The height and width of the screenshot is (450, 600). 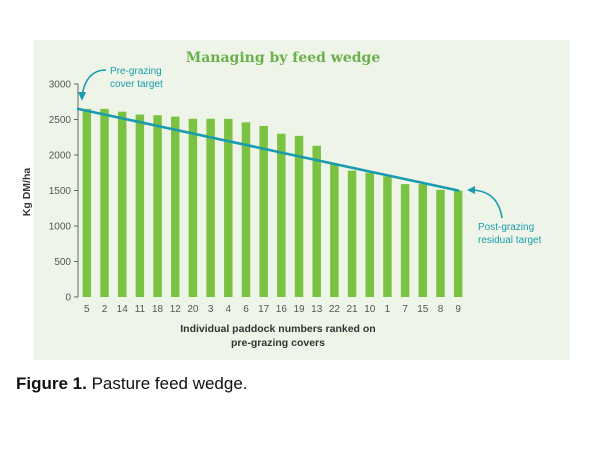 I want to click on x-tick-label: 21, so click(x=353, y=309).